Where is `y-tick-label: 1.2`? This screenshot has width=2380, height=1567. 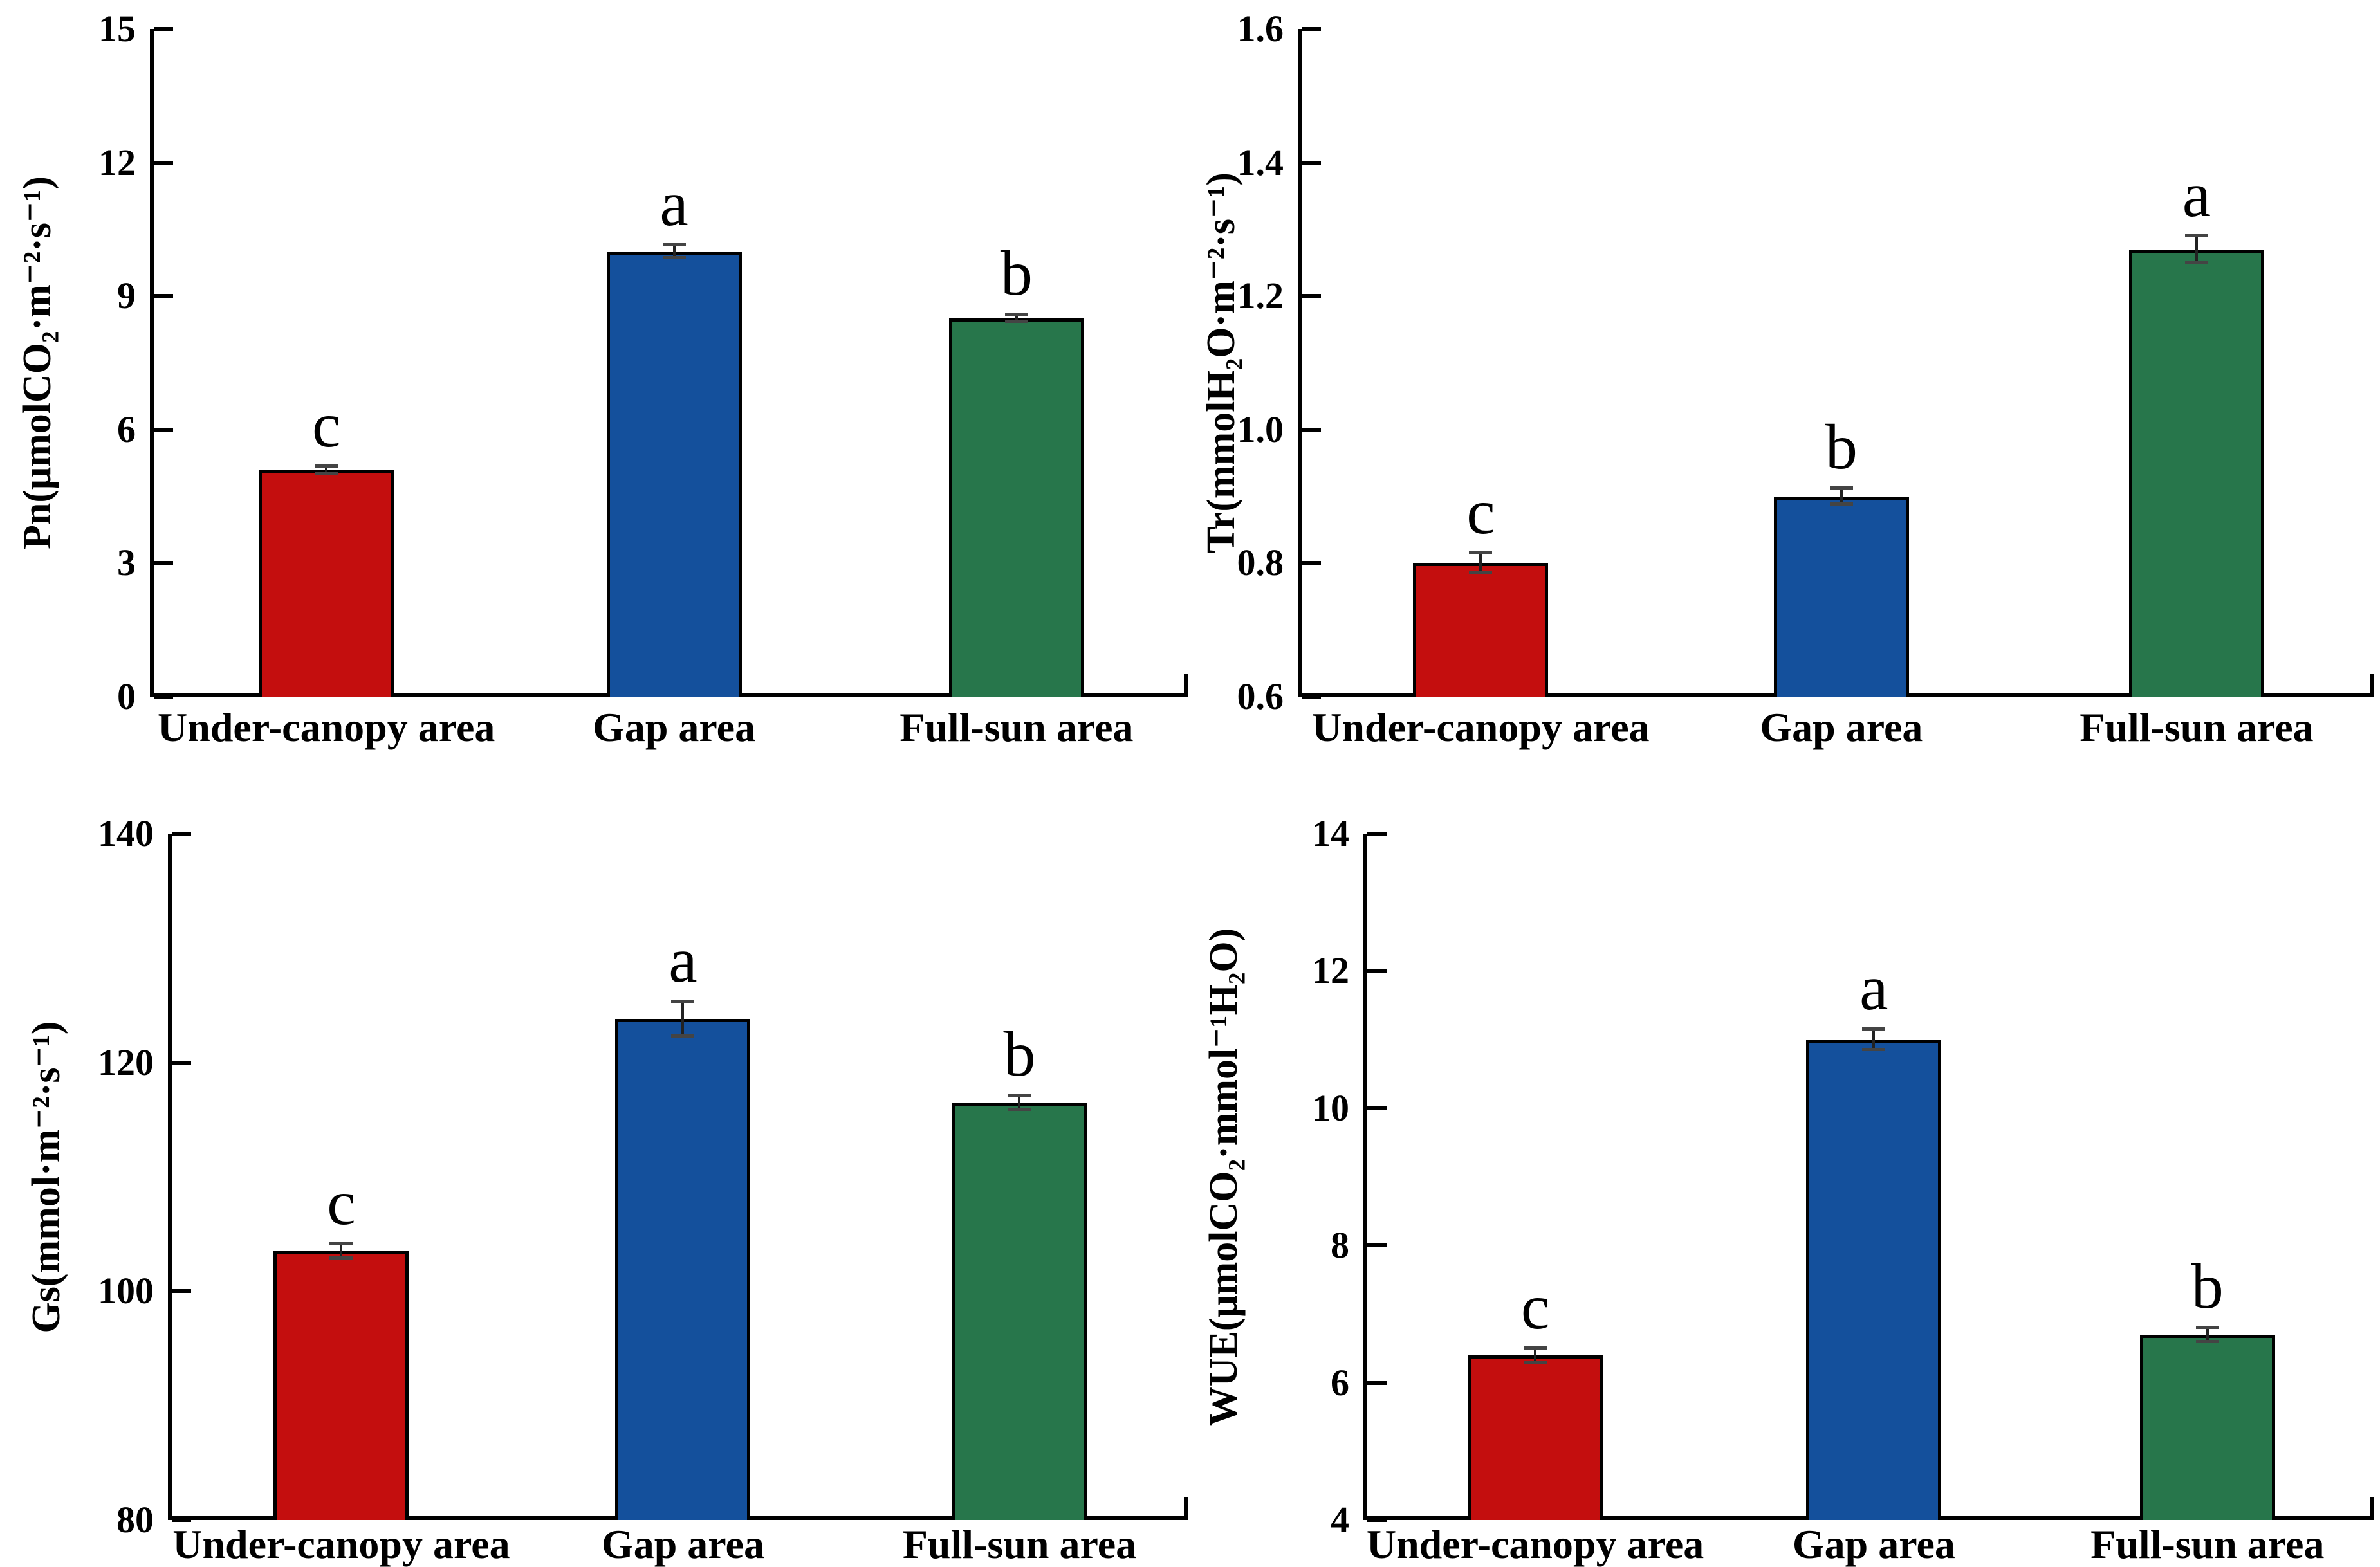
y-tick-label: 1.2 is located at coordinates (1260, 296).